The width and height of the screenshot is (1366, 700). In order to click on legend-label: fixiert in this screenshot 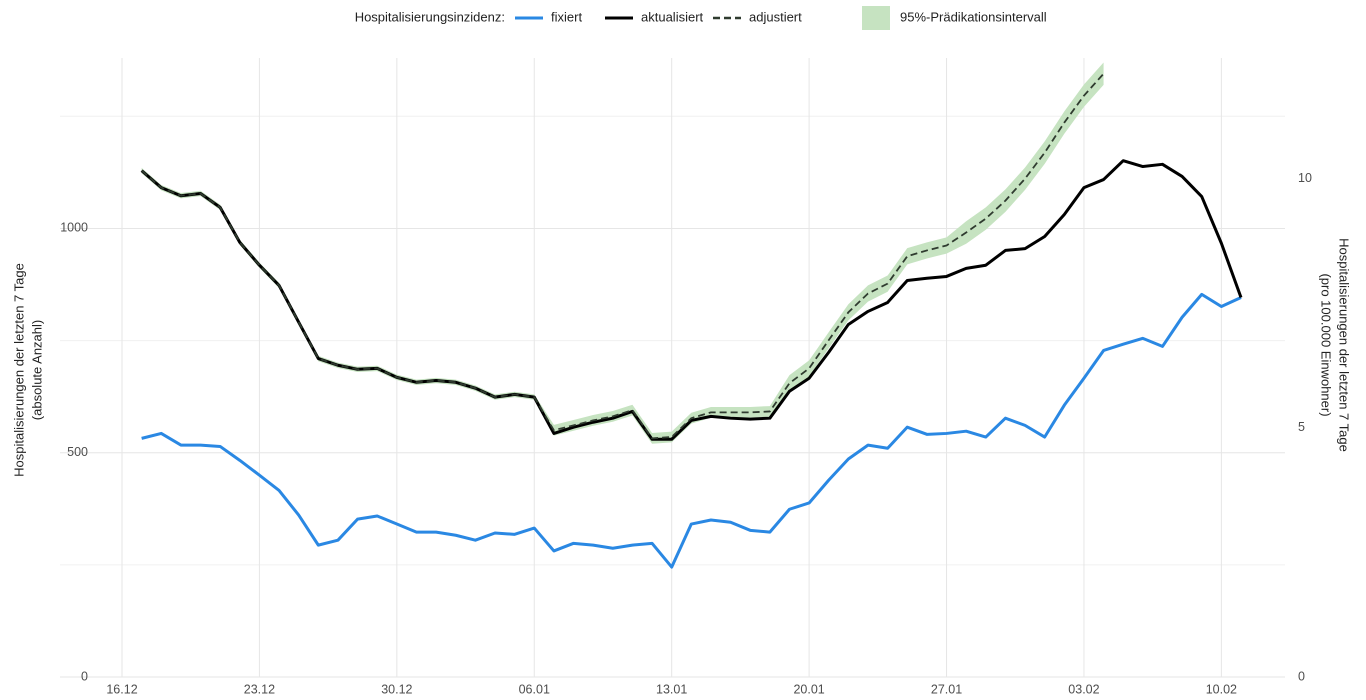, I will do `click(566, 16)`.